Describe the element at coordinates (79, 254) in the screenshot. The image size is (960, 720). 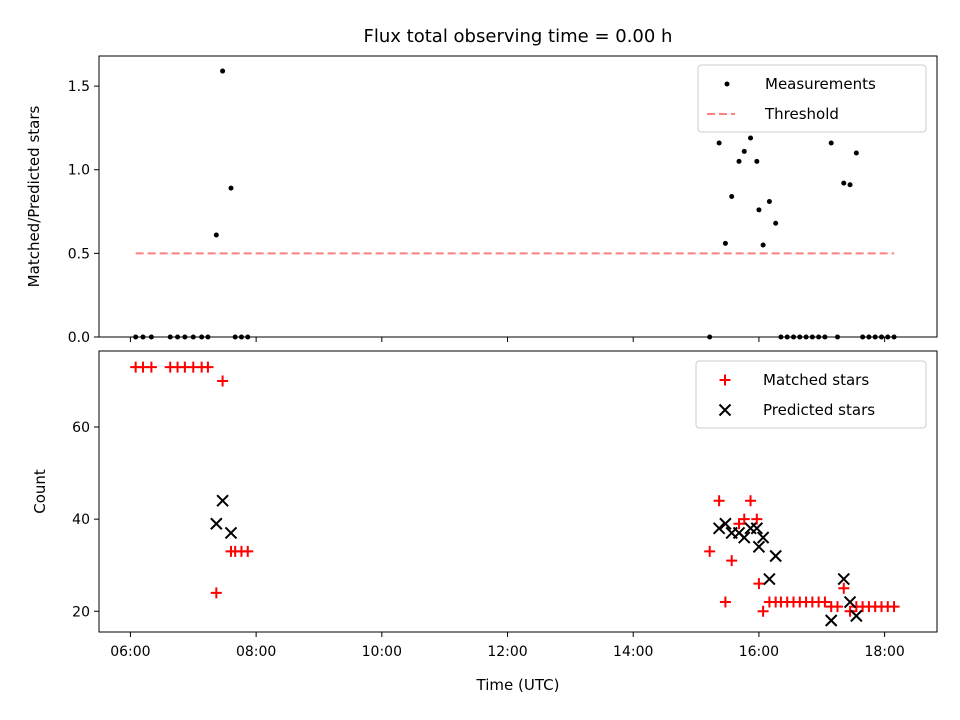
I see `y-tick-label: 0.5` at that location.